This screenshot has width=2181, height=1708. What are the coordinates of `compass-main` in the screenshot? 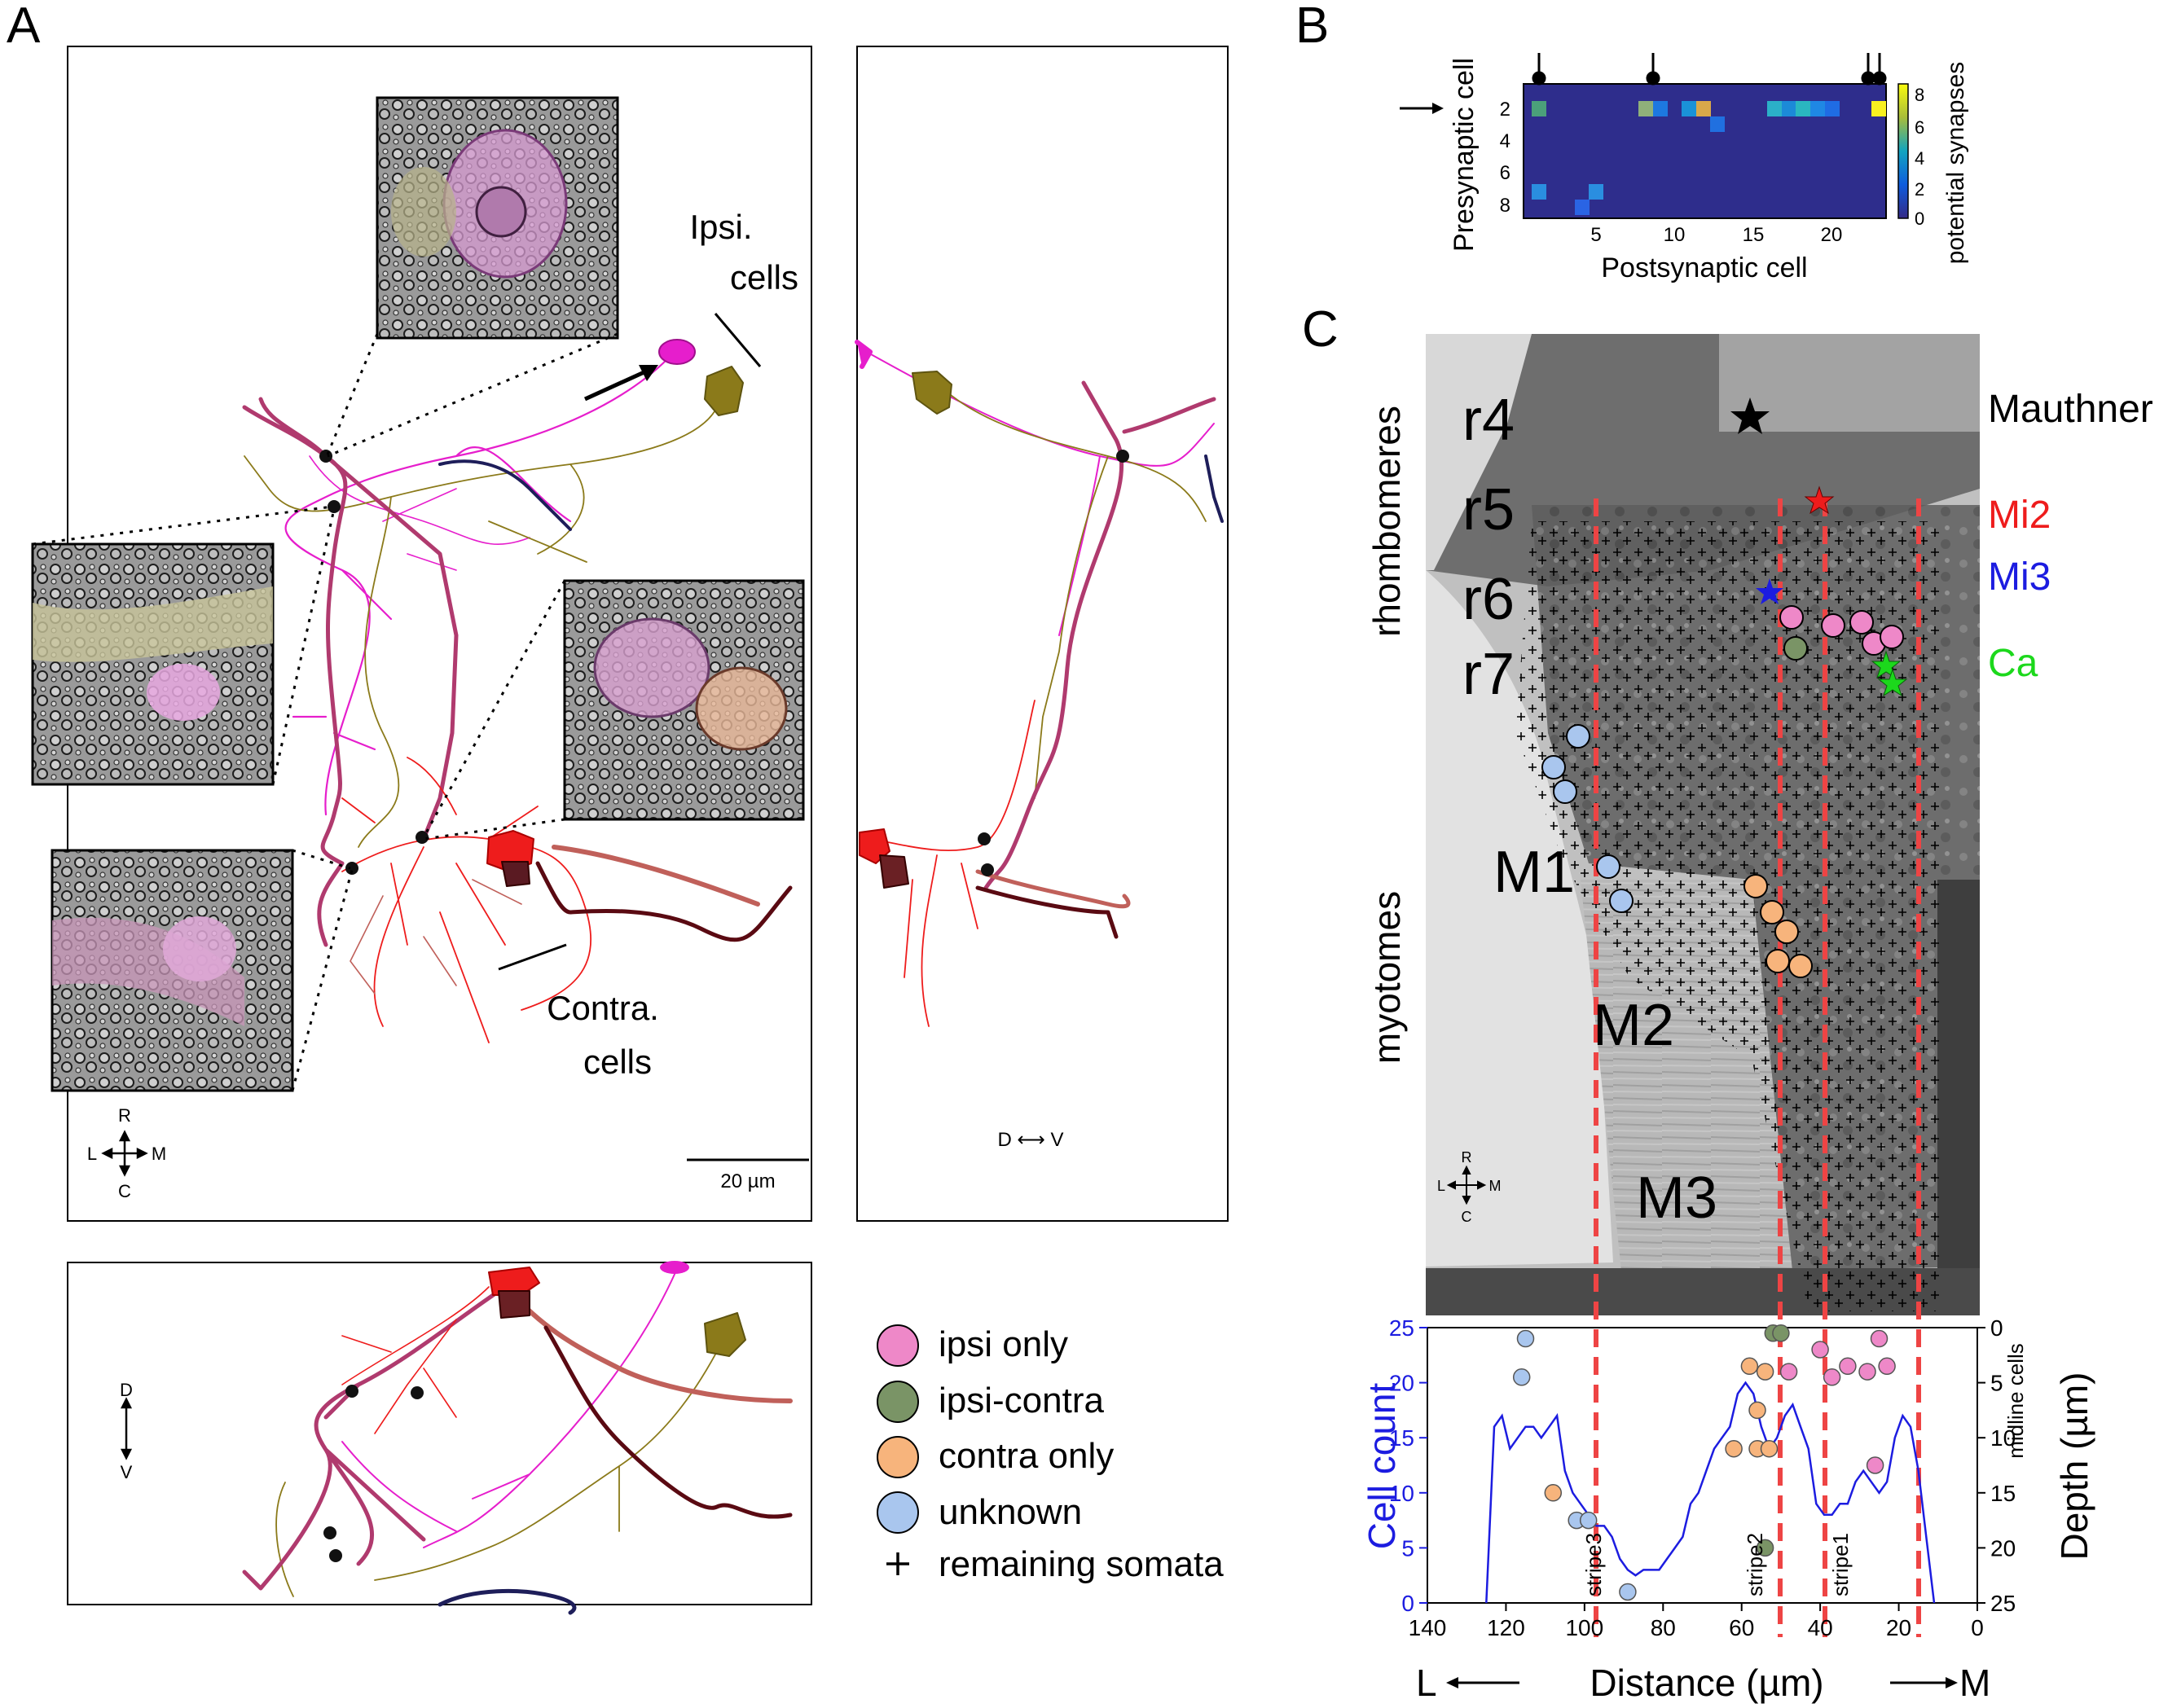 It's located at (124, 1153).